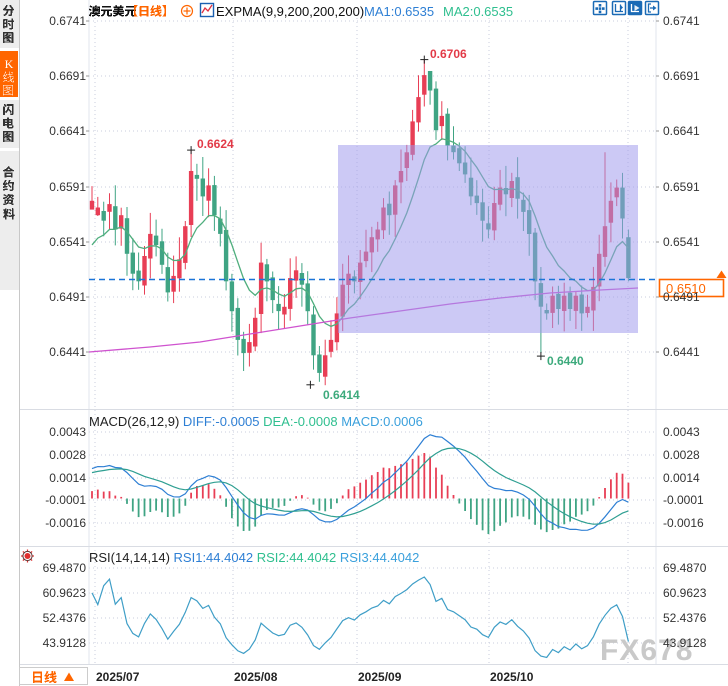 The width and height of the screenshot is (728, 686). What do you see at coordinates (646, 650) in the screenshot?
I see `svg-text: FX678` at bounding box center [646, 650].